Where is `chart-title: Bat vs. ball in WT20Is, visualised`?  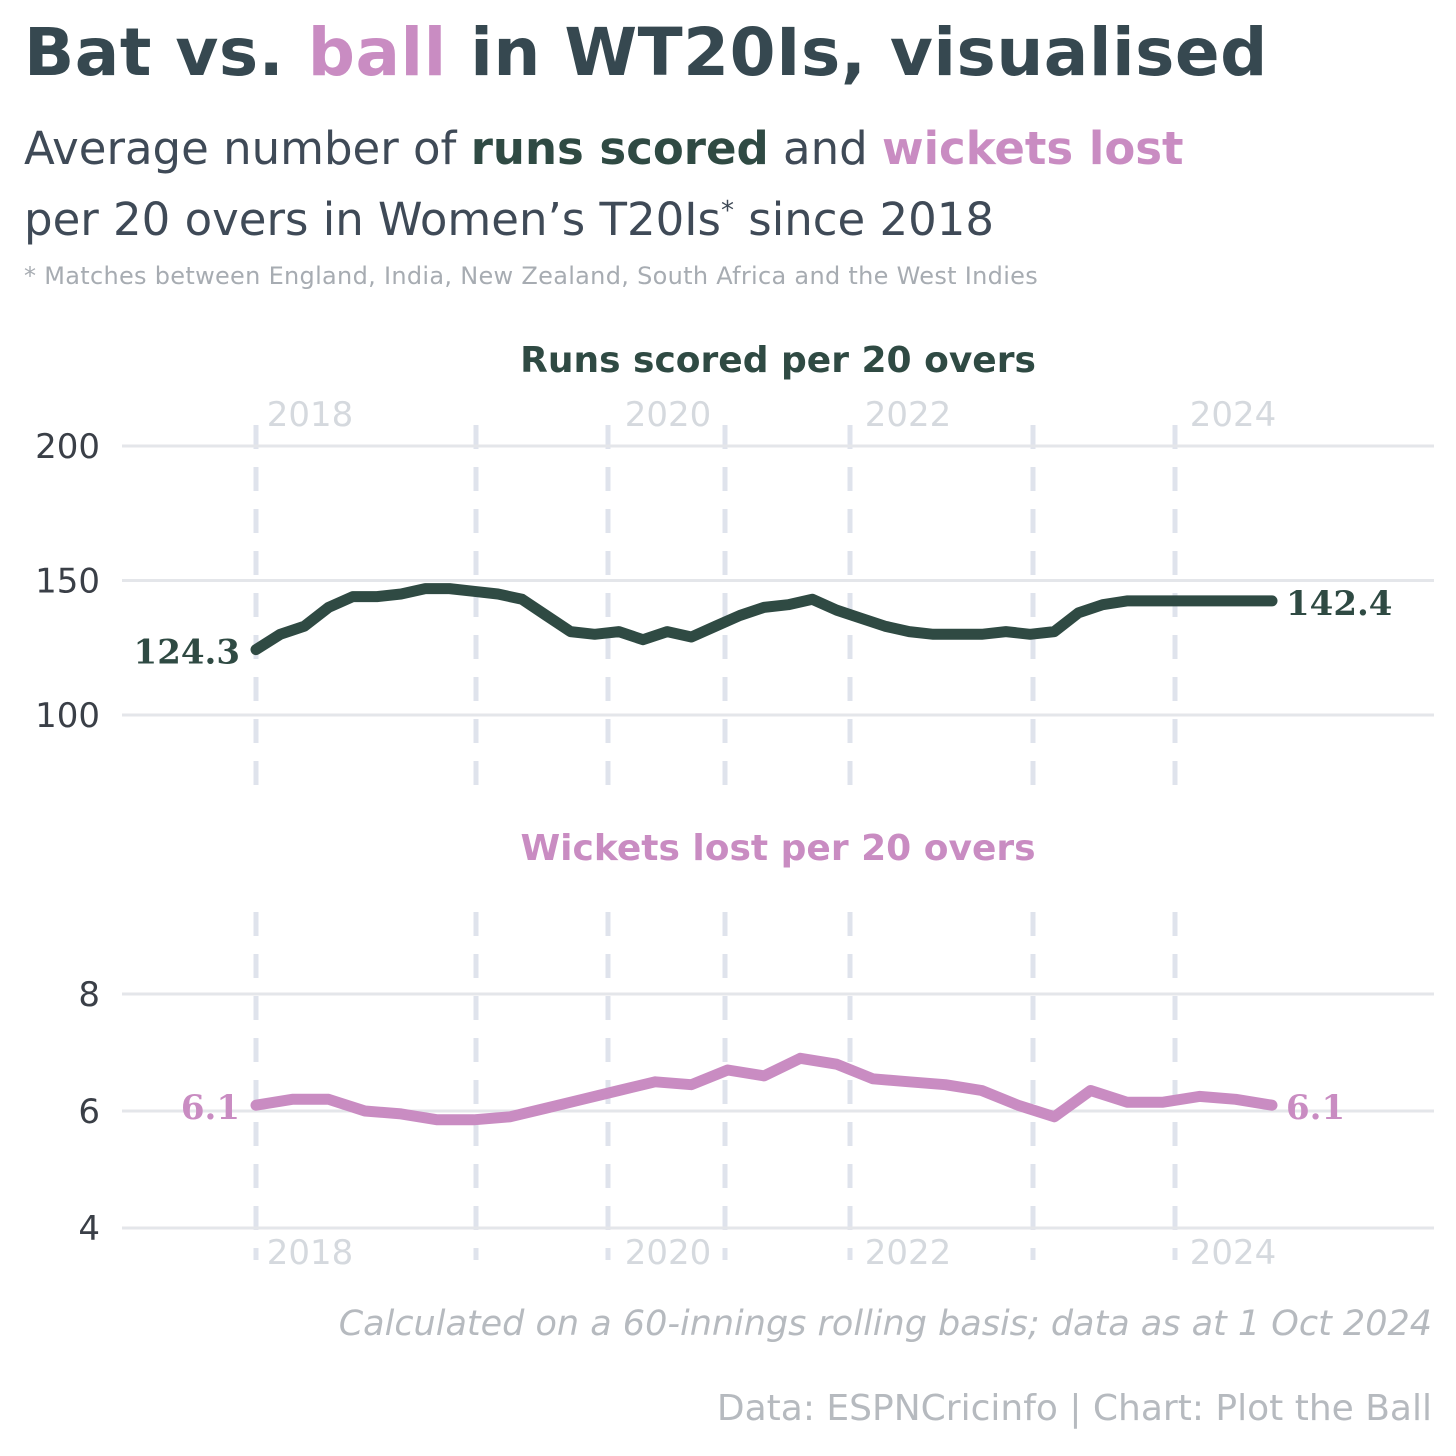 chart-title: Bat vs. ball in WT20Is, visualised is located at coordinates (646, 52).